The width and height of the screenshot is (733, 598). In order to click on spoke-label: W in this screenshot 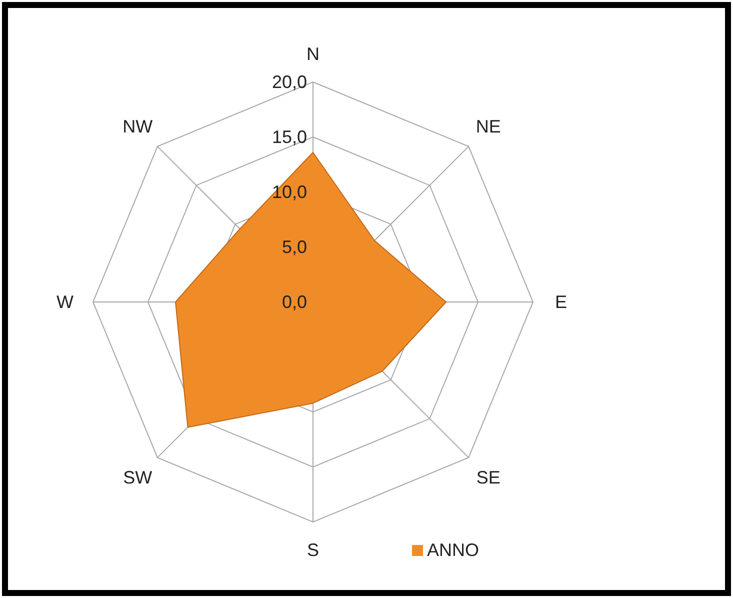, I will do `click(65, 302)`.